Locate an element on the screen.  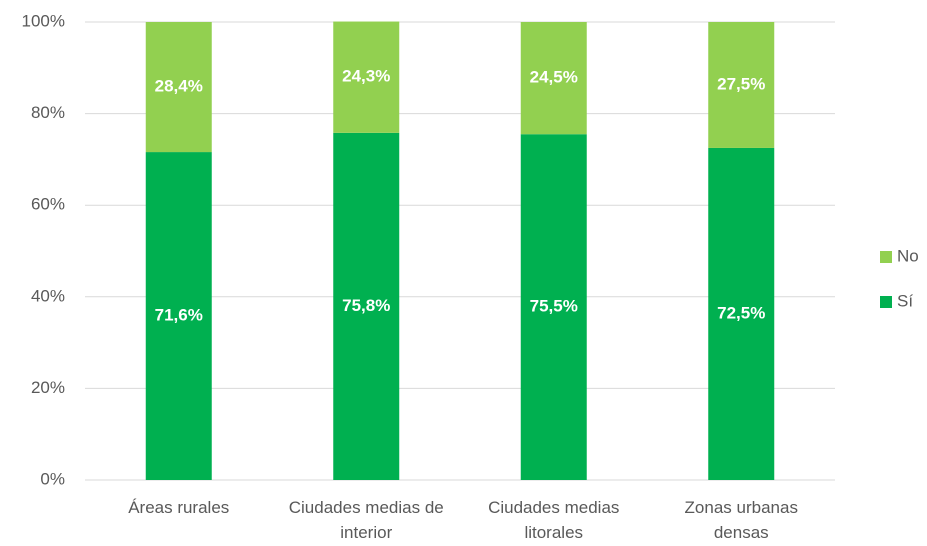
value-label: 24,3% is located at coordinates (366, 76).